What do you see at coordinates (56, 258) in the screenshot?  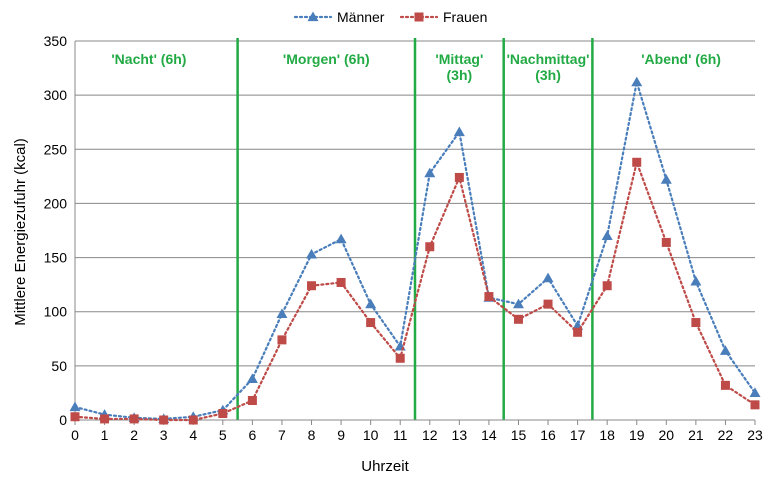 I see `y-tick-label-150: 150` at bounding box center [56, 258].